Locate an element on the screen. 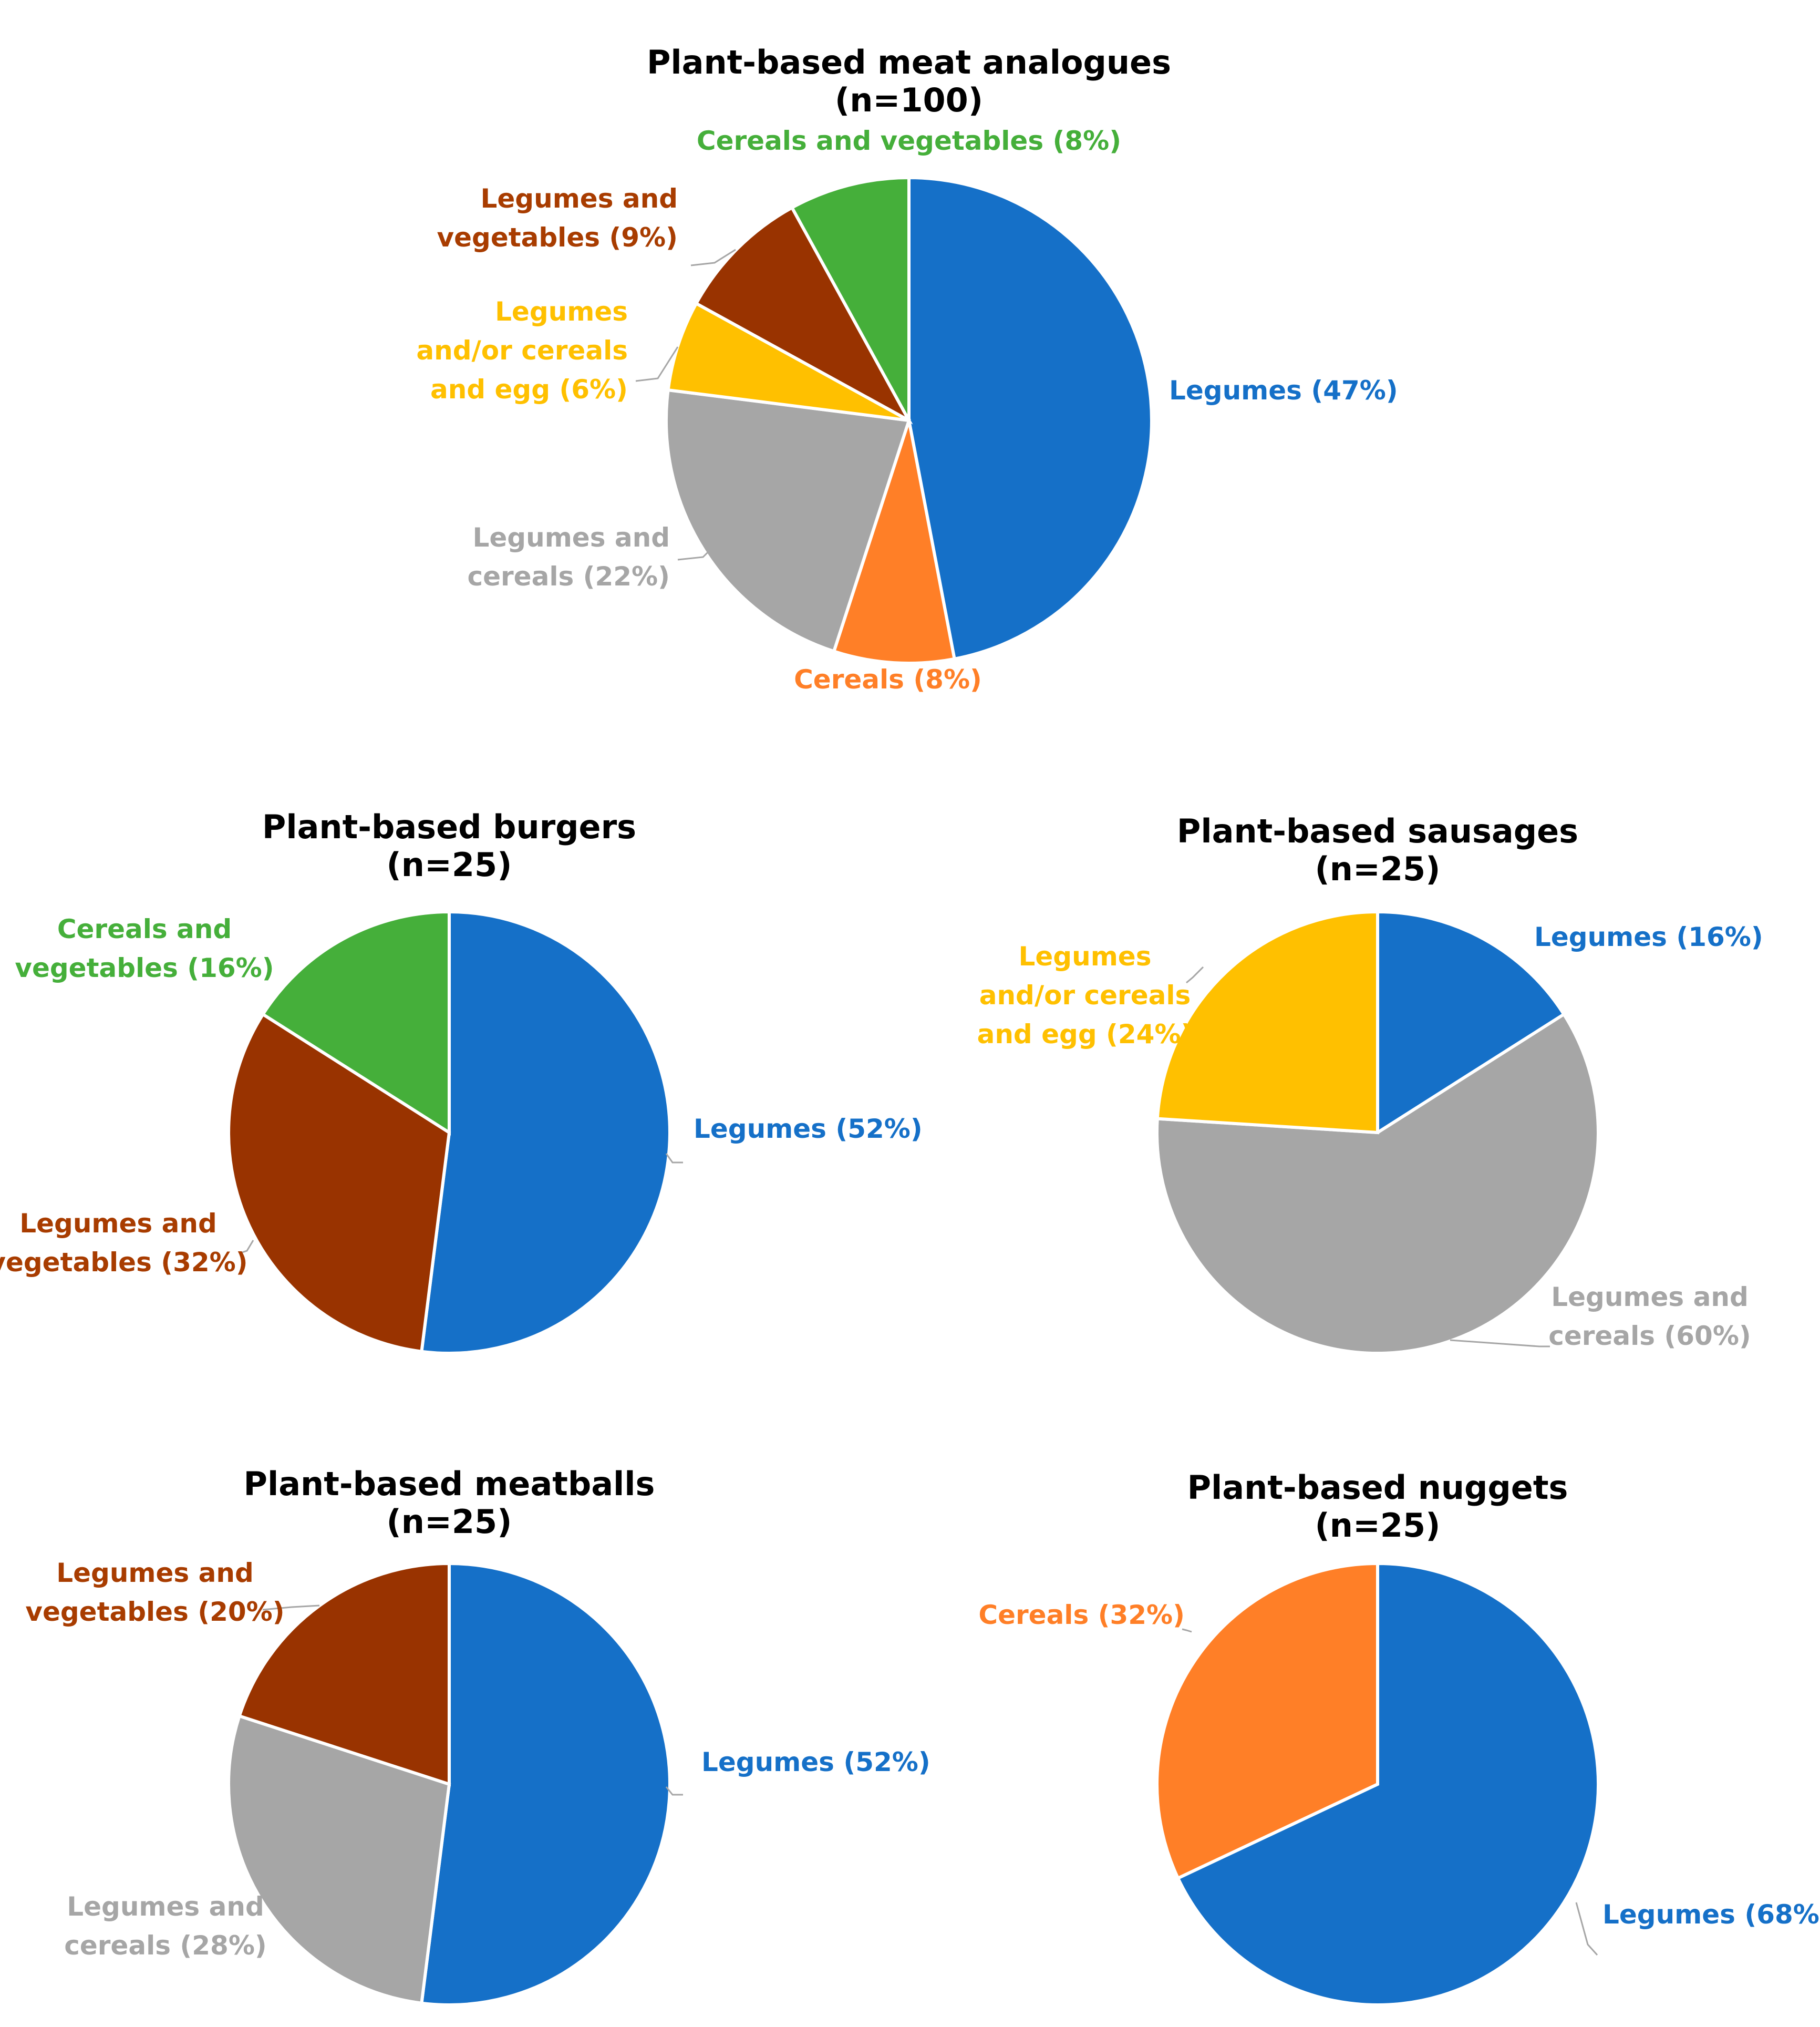 The image size is (1820, 2027). plant-based-sausages-label-legumes-and-cereals: Legumes and cereals (60%) is located at coordinates (1649, 1317).